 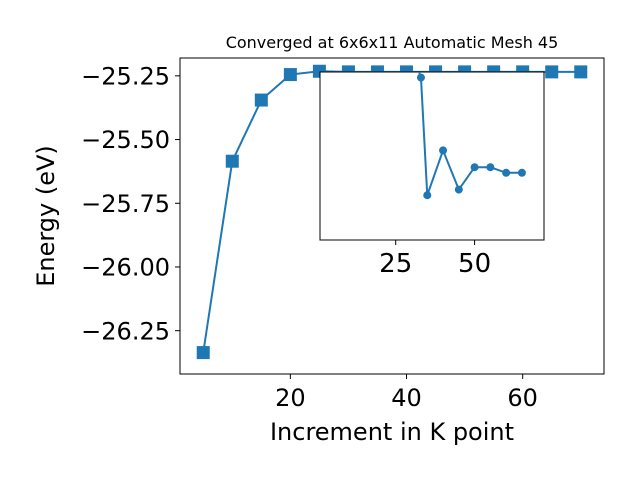 What do you see at coordinates (125, 204) in the screenshot?
I see `main-y-tick-label: −25.75` at bounding box center [125, 204].